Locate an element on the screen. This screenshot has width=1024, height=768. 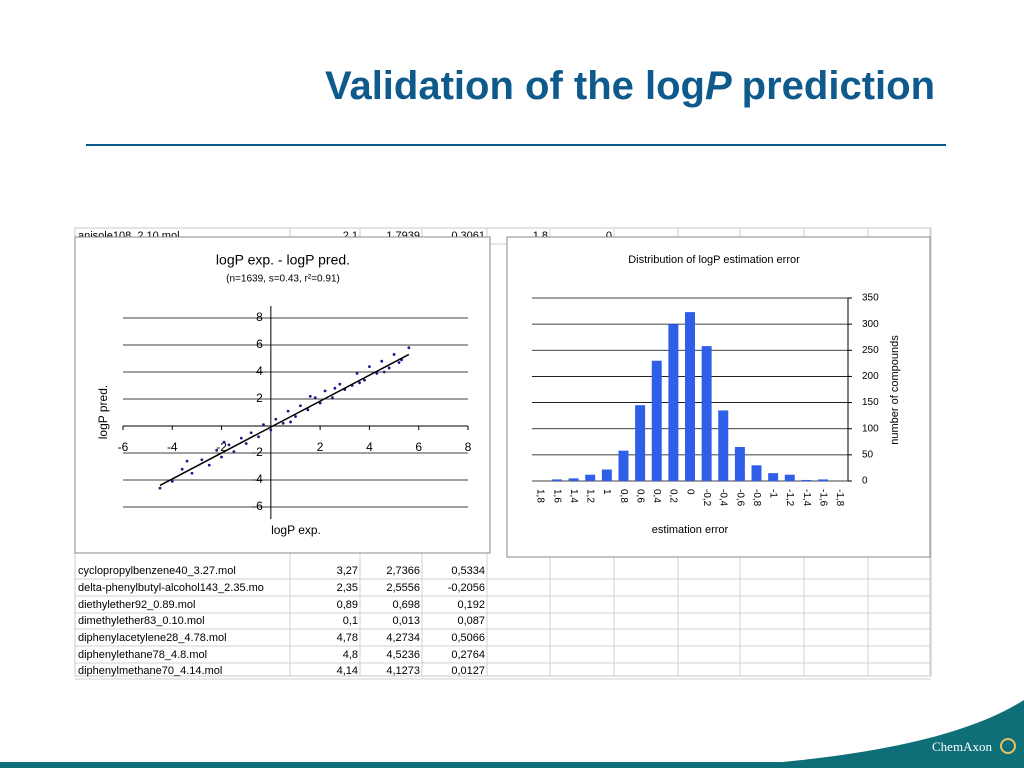
cell: 0,0127 is located at coordinates (468, 671).